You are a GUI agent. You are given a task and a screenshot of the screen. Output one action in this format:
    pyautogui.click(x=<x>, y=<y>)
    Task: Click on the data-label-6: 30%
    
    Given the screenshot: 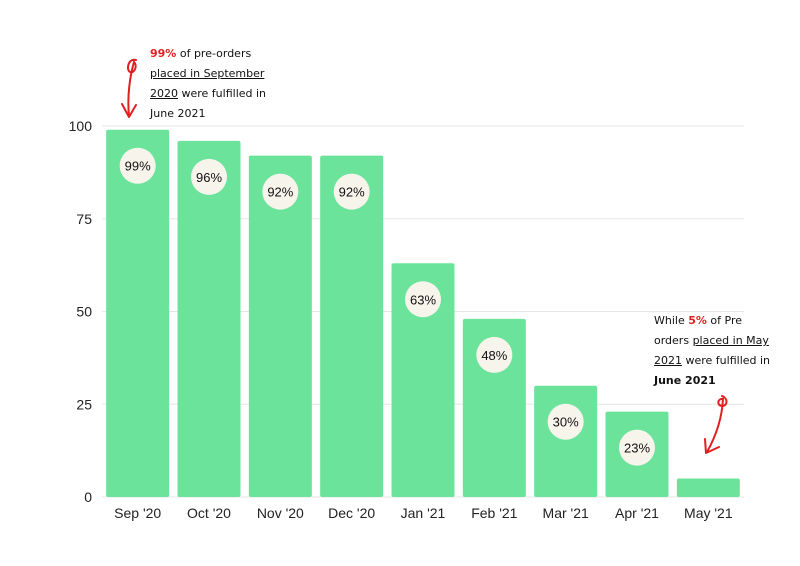 What is the action you would take?
    pyautogui.click(x=566, y=422)
    